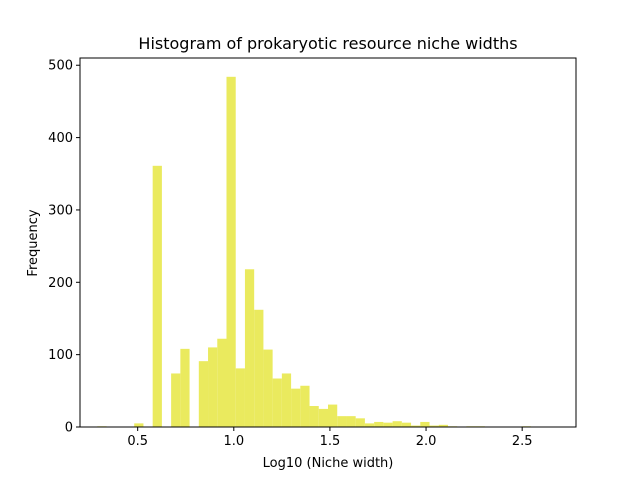 Image resolution: width=640 pixels, height=480 pixels. I want to click on x-tick-label: 2.0, so click(426, 441).